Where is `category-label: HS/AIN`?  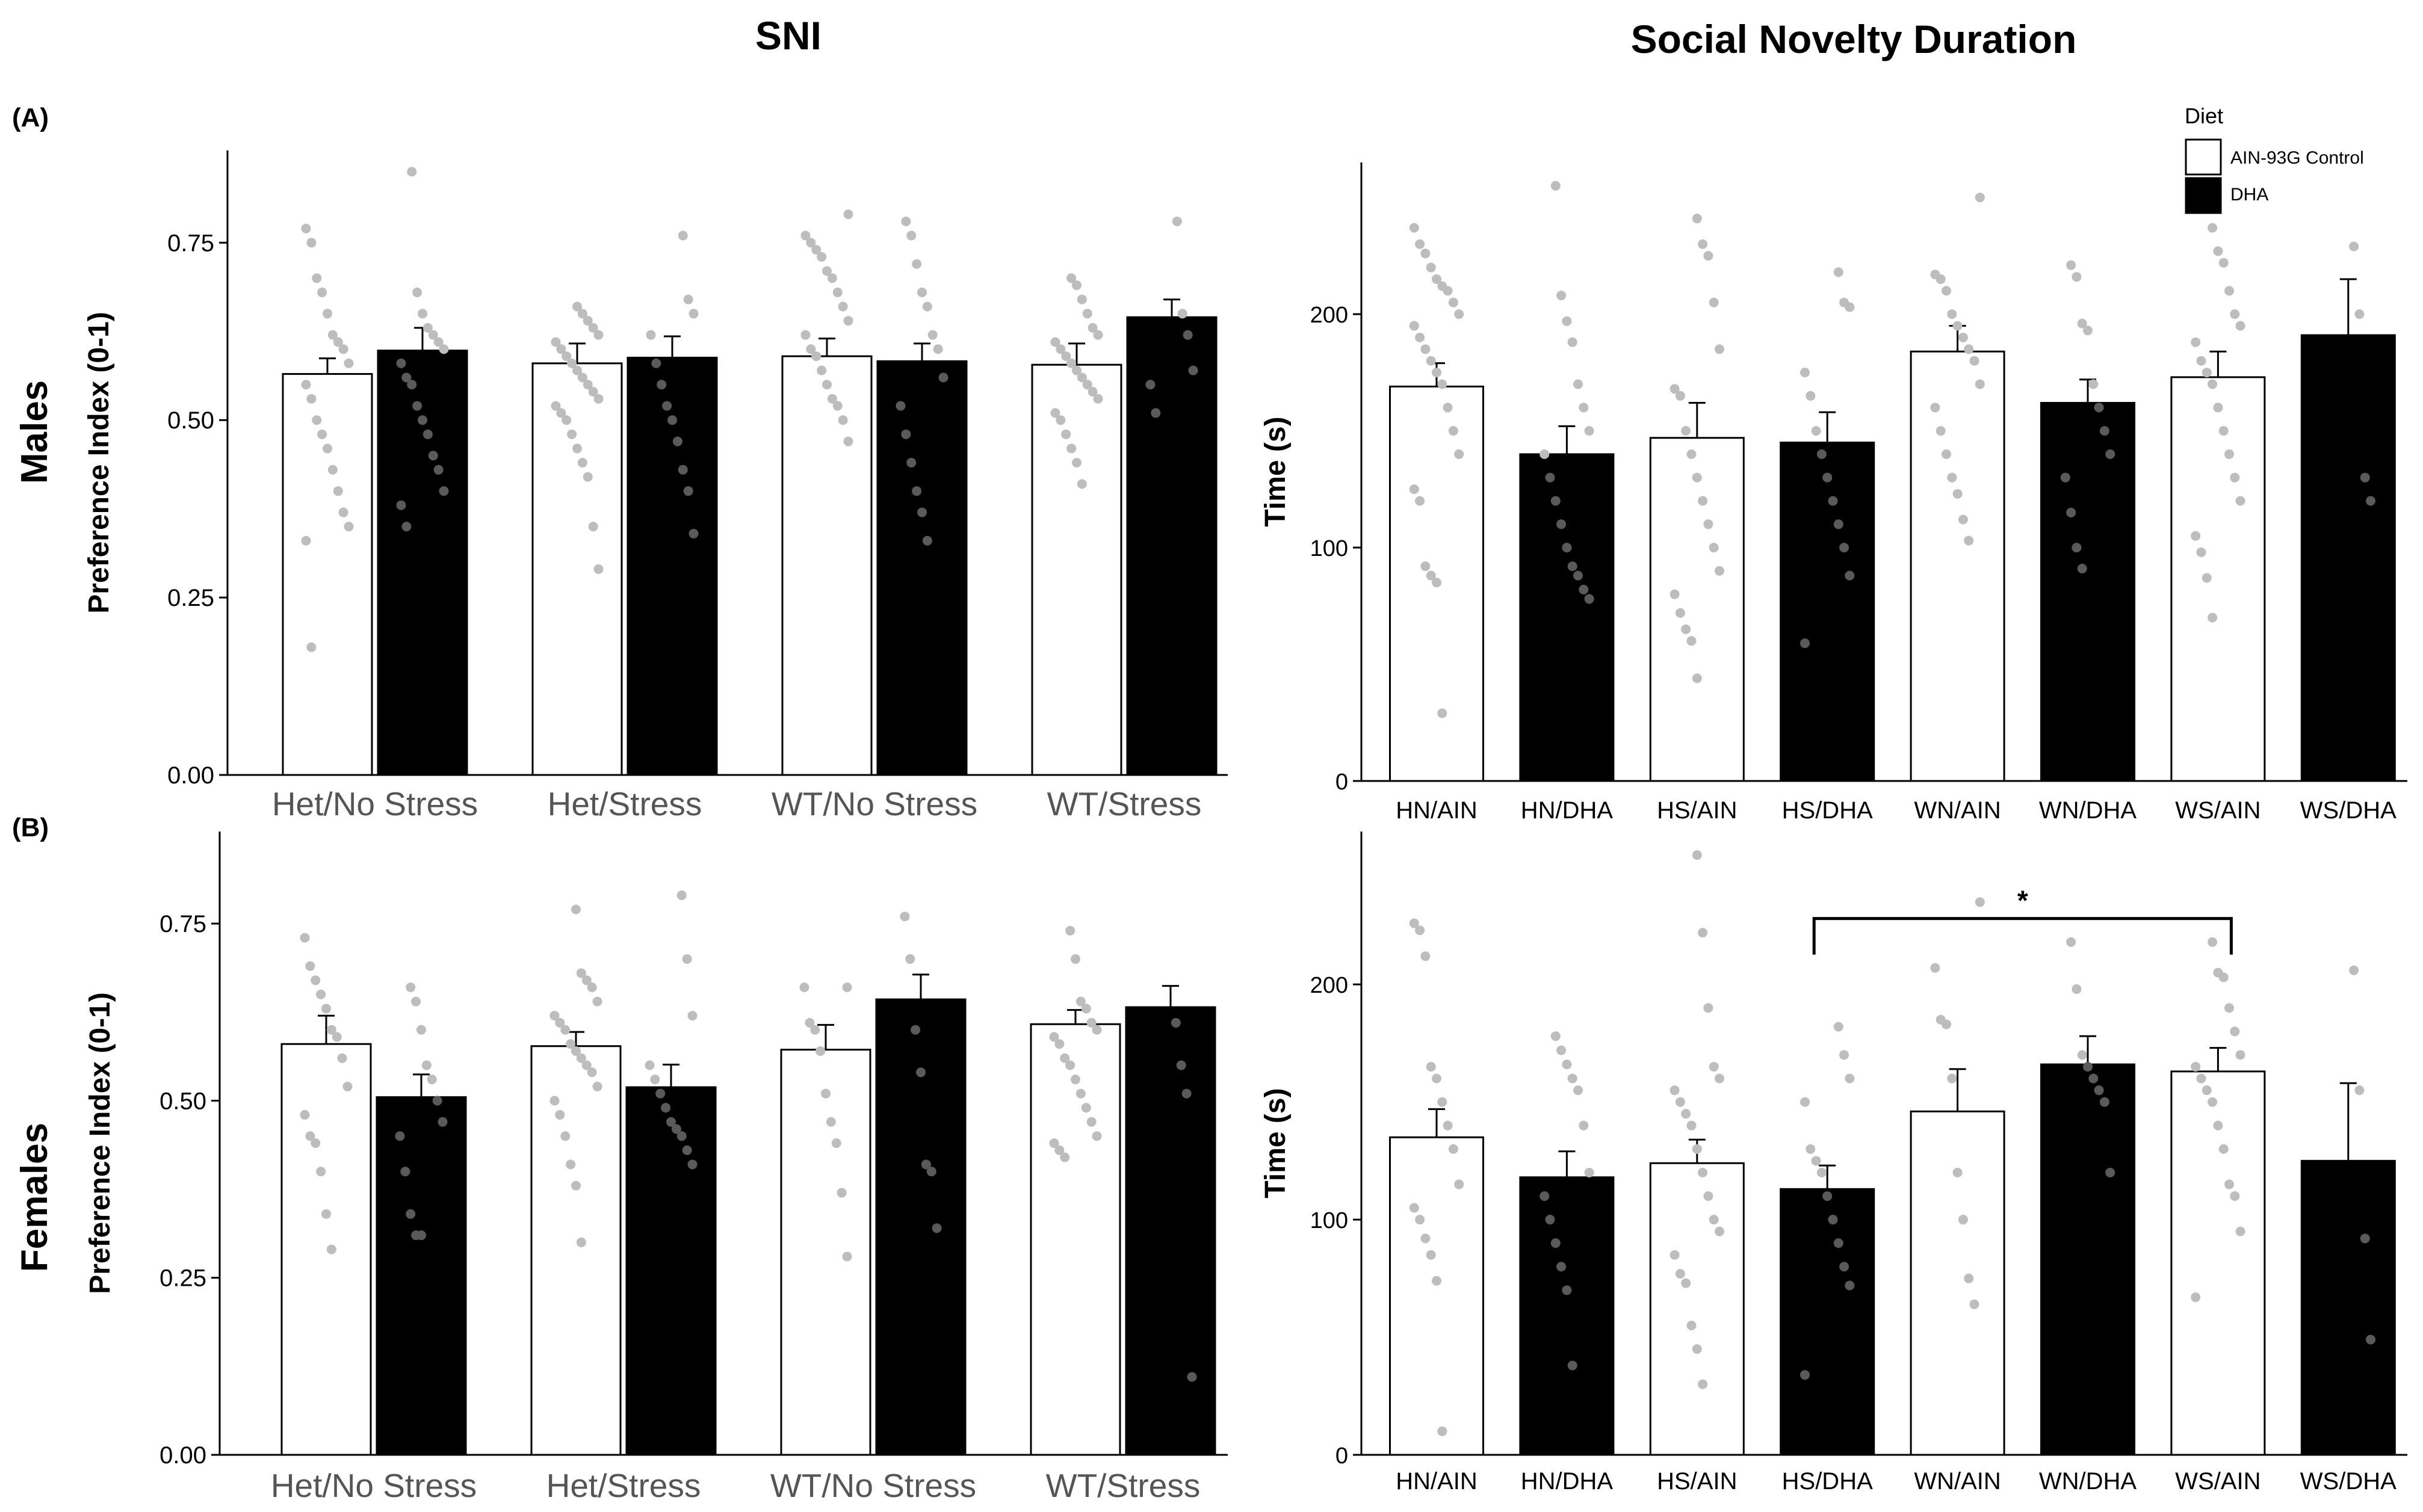 category-label: HS/AIN is located at coordinates (1697, 1481).